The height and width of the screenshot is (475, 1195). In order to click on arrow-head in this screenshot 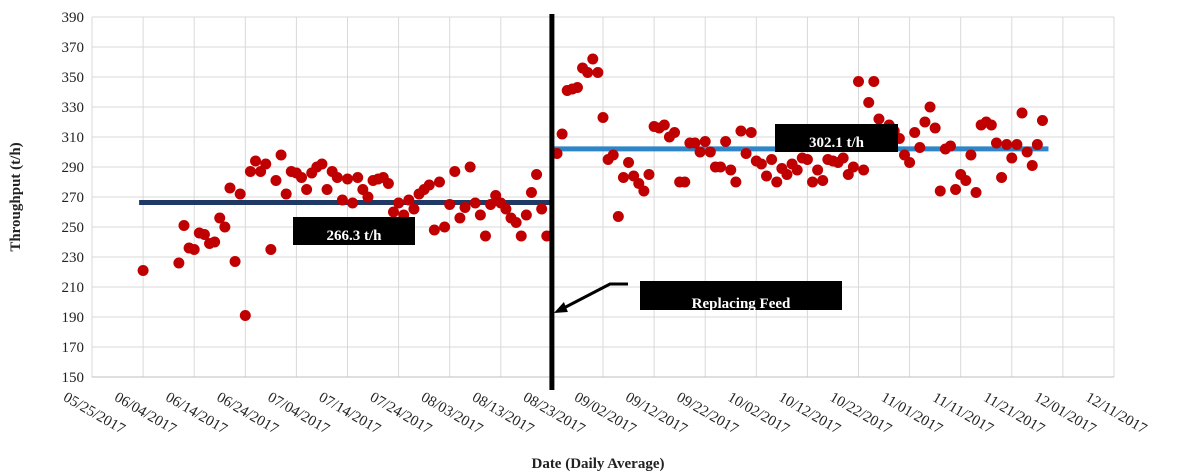, I will do `click(560, 307)`.